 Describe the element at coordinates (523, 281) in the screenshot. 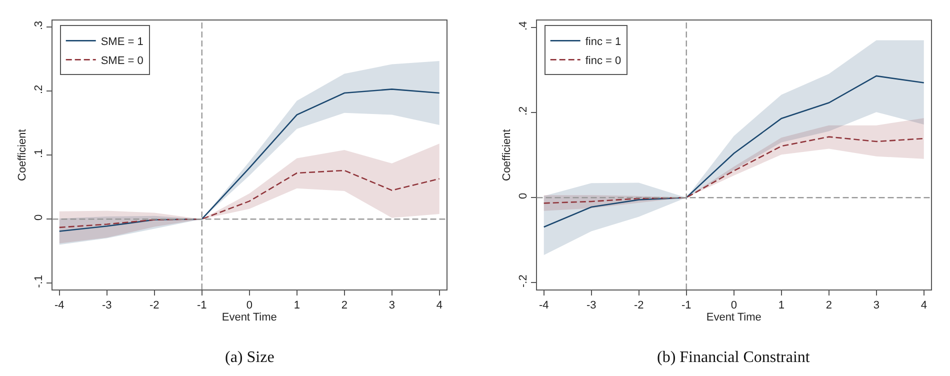

I see `y-tick-label: -.2` at that location.